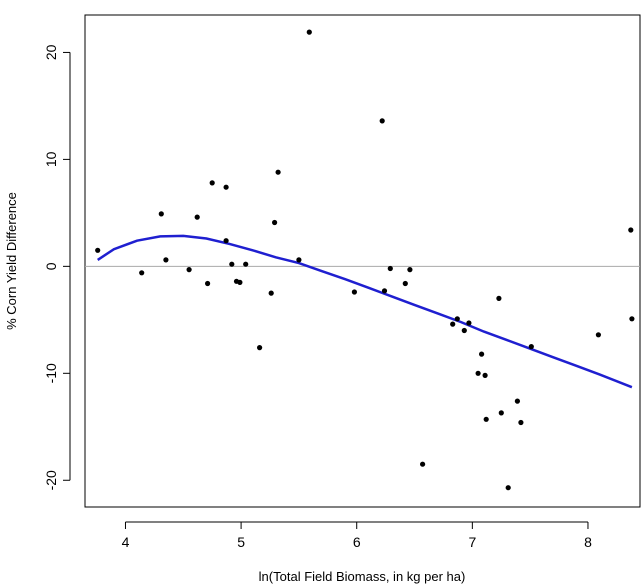 The width and height of the screenshot is (643, 588). What do you see at coordinates (51, 373) in the screenshot?
I see `y-tick-label: -10` at bounding box center [51, 373].